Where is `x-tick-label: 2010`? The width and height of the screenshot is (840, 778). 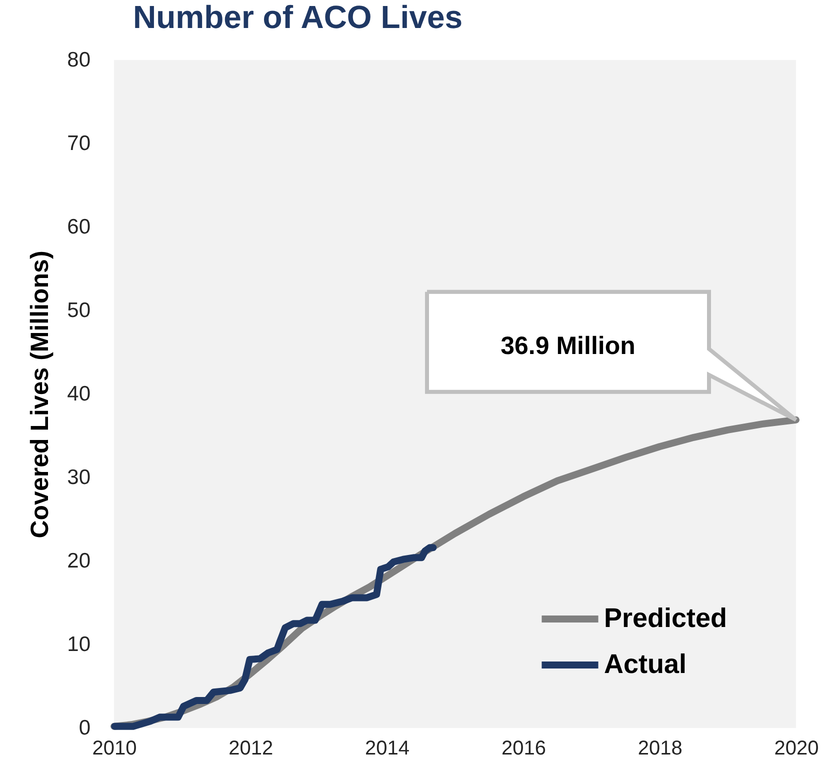 x-tick-label: 2010 is located at coordinates (114, 749).